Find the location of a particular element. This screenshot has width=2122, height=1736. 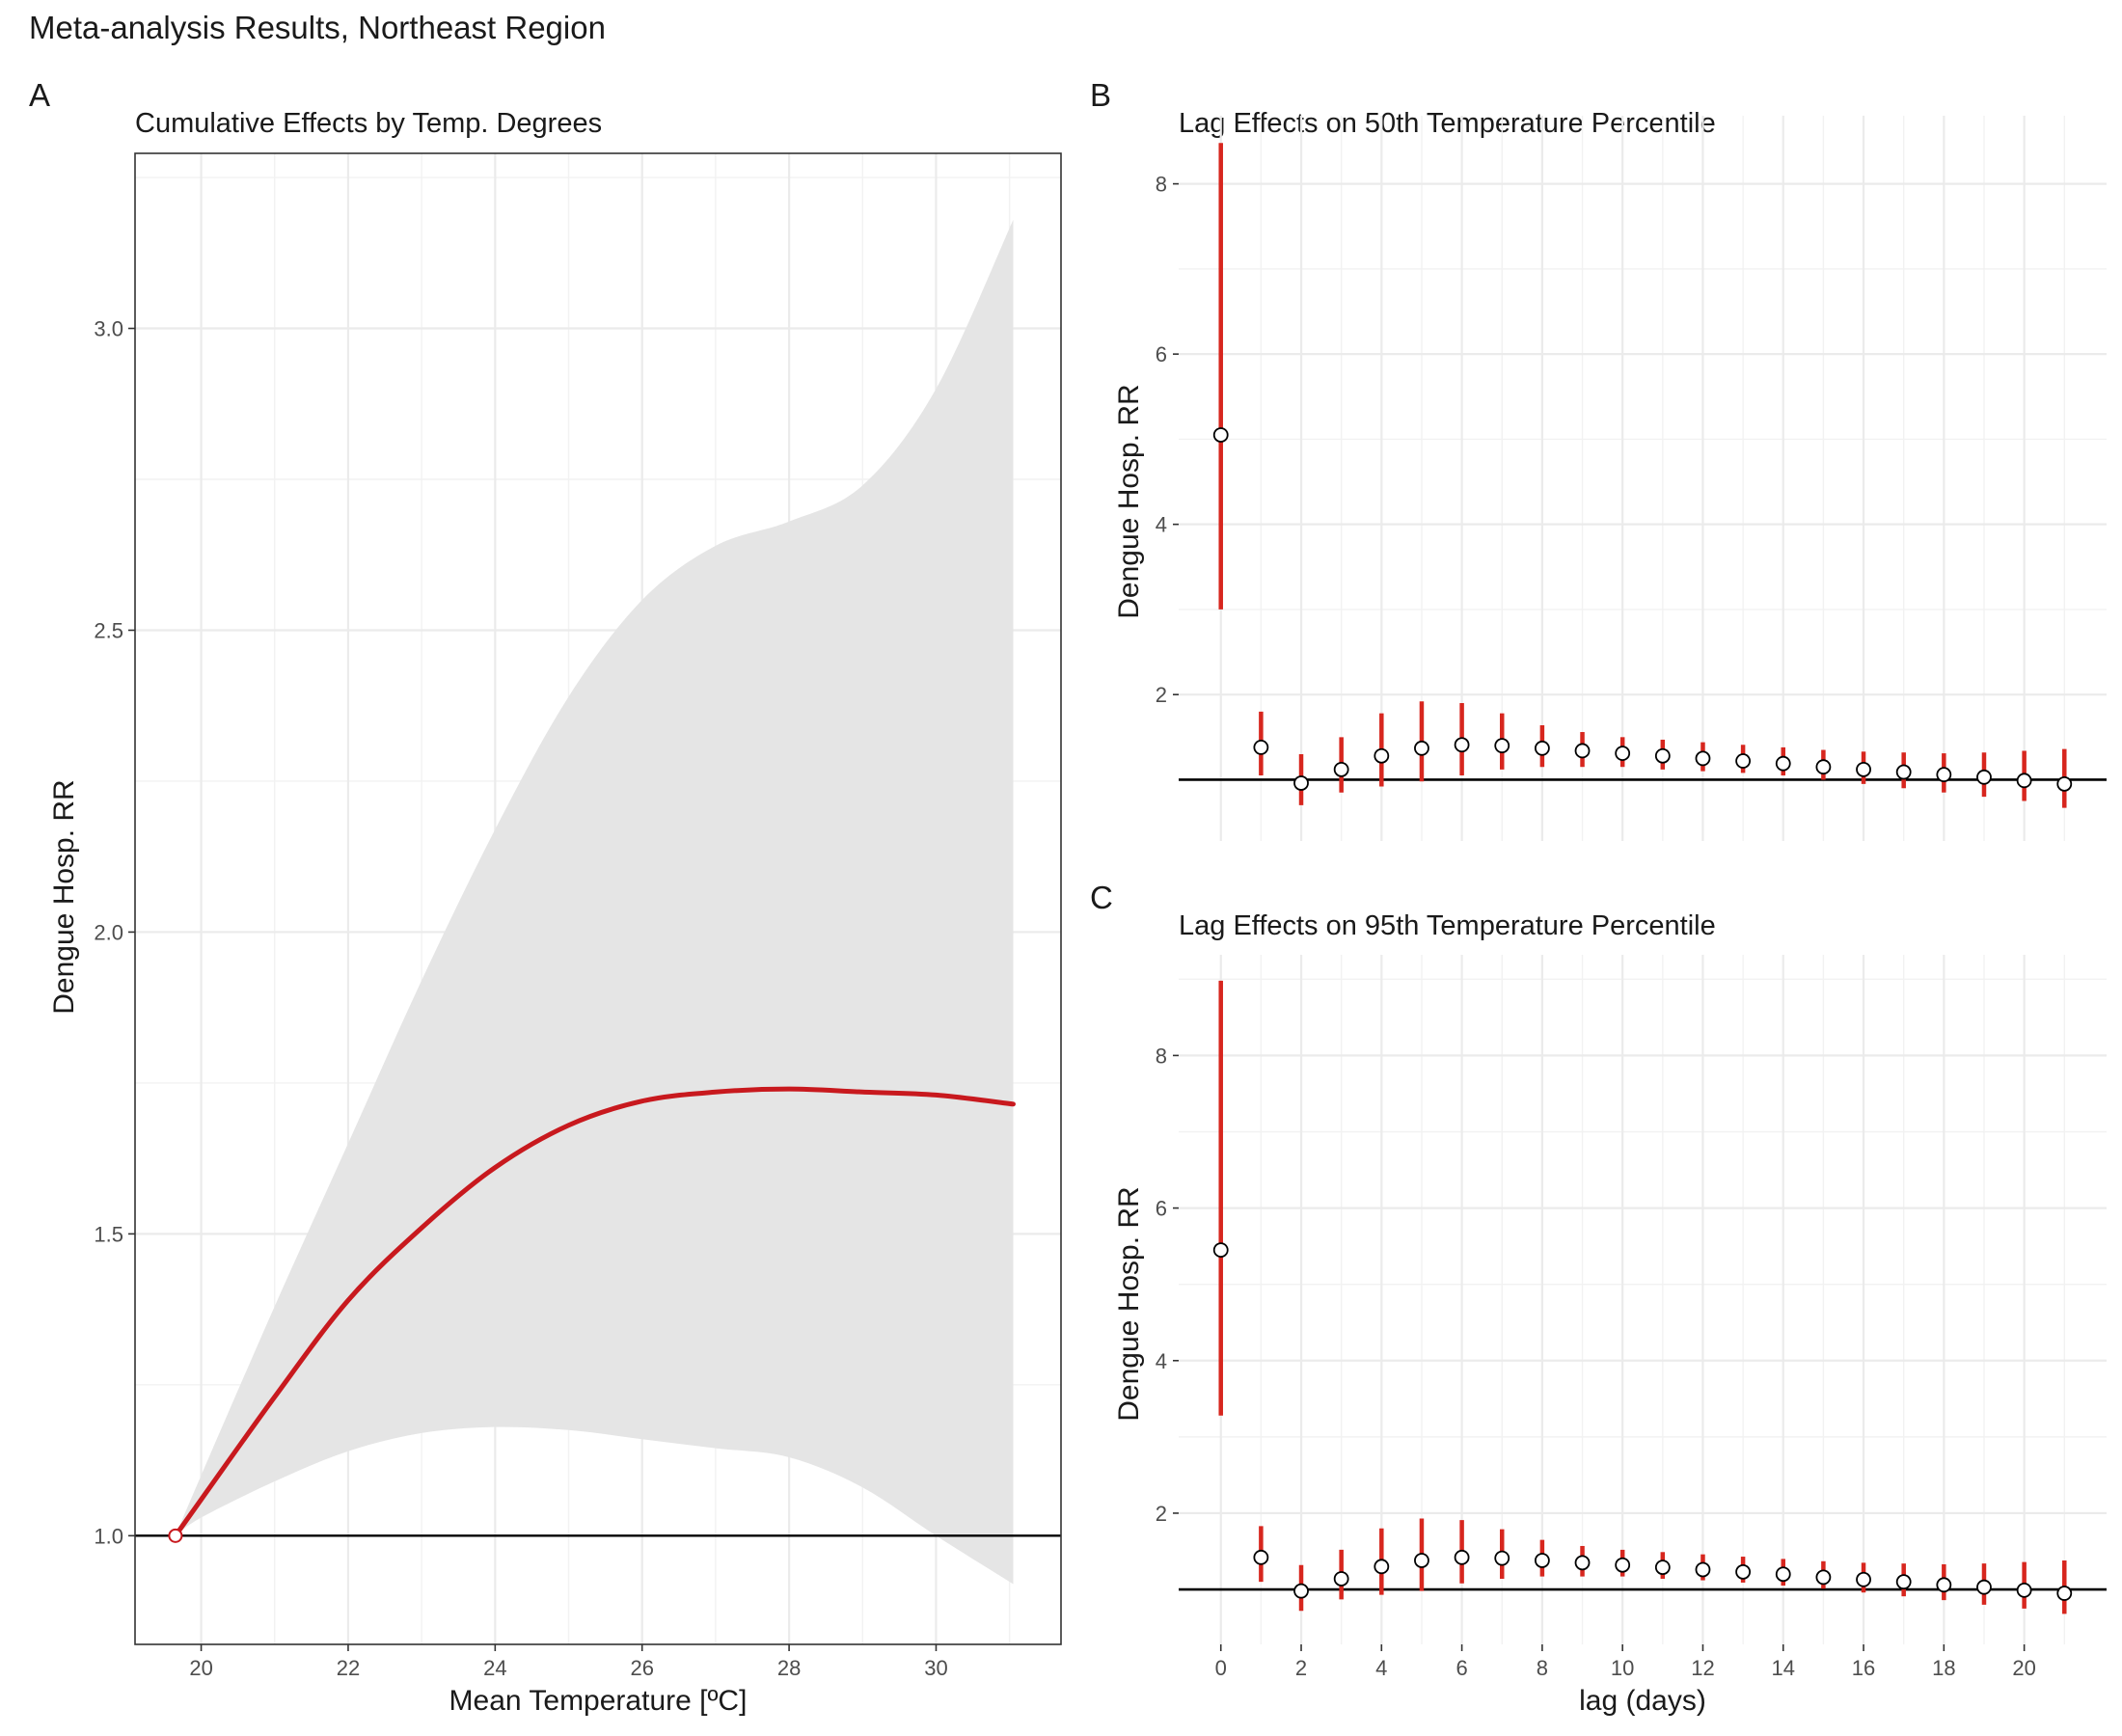

panel-a-y-tick-label: 2.0 is located at coordinates (109, 932).